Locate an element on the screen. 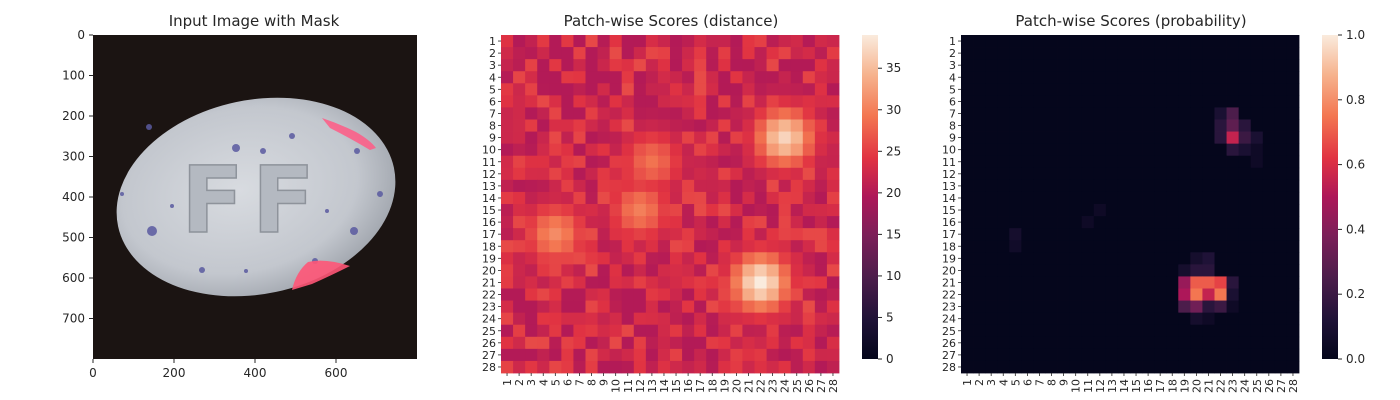 This screenshot has height=400, width=1400. col-tick-label: 24 is located at coordinates (1245, 386).